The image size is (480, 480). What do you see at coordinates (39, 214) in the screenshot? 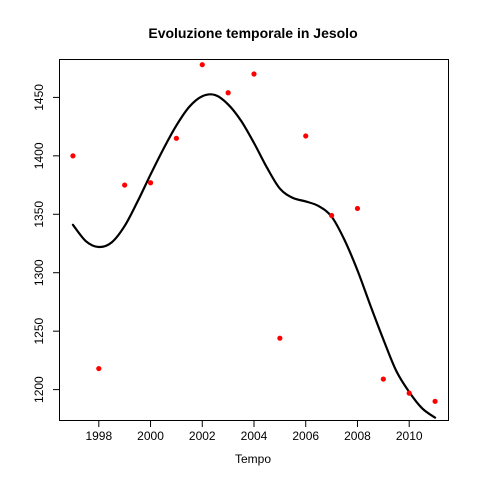
I see `y-tick-label-1350: 1350` at bounding box center [39, 214].